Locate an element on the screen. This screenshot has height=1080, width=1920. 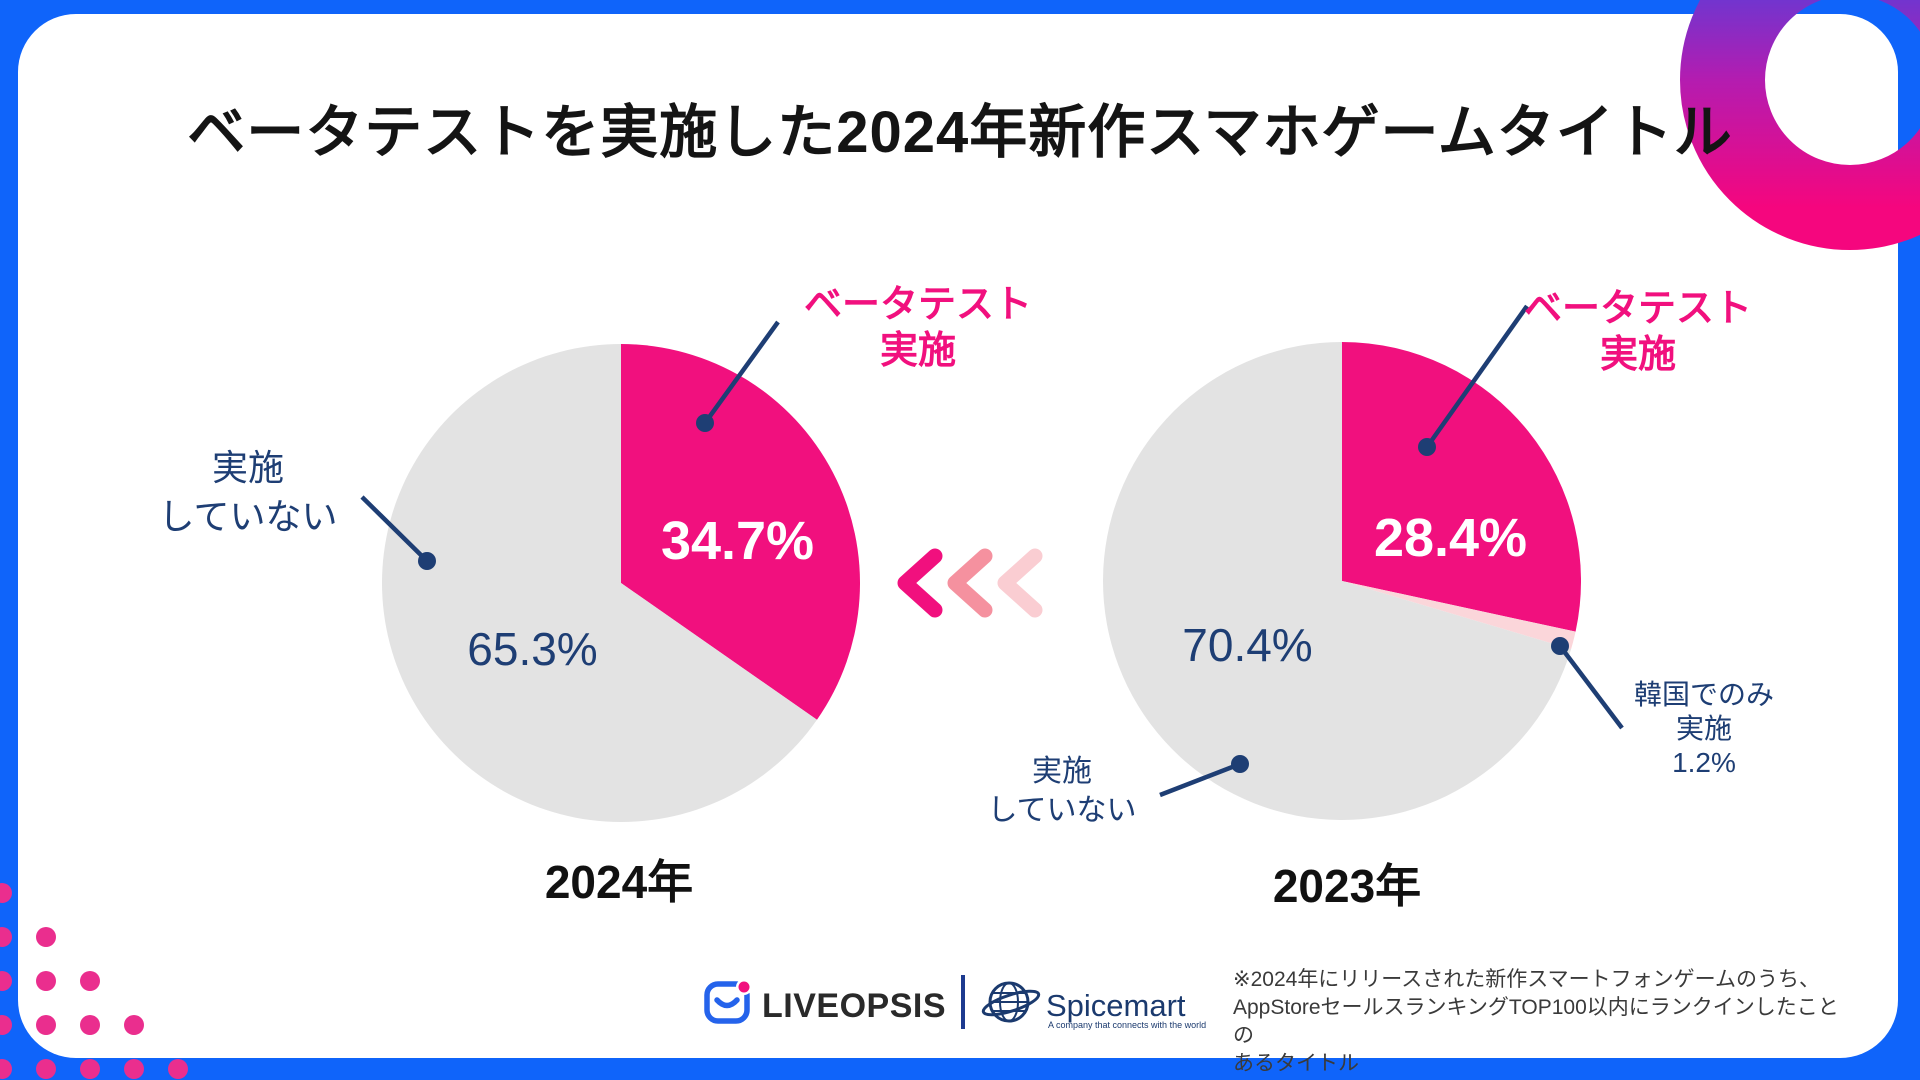
page-title: ベータテストを実施した2024年新作スマホゲームタイトル is located at coordinates (960, 132).